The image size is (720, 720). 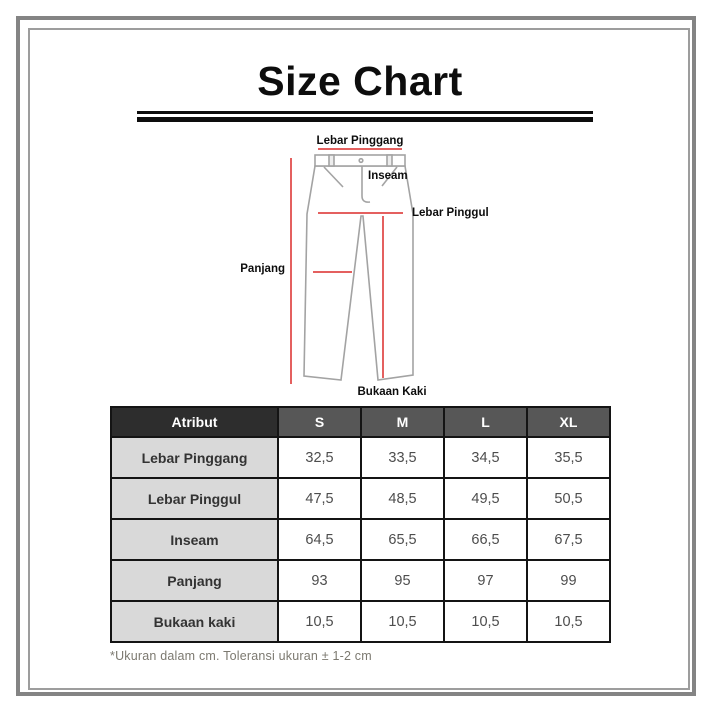 What do you see at coordinates (365, 116) in the screenshot?
I see `title-divider` at bounding box center [365, 116].